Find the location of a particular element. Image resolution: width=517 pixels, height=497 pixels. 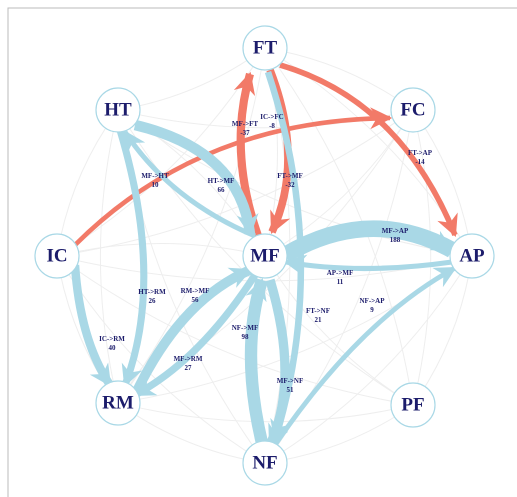

node-label: RM is located at coordinates (118, 403).